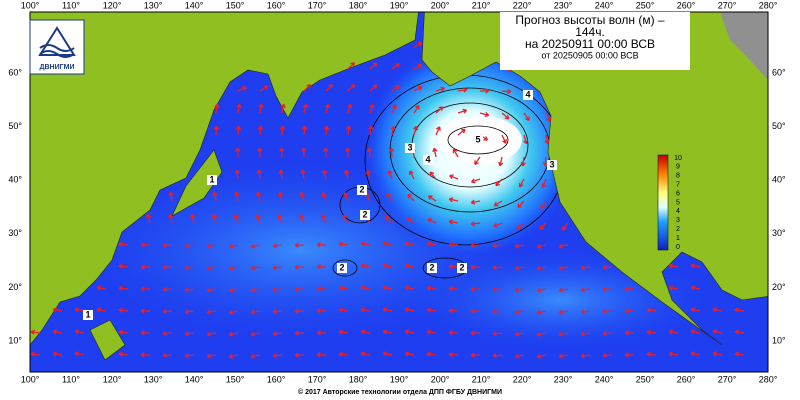 The image size is (800, 400). I want to click on colorbar-label: 1, so click(678, 238).